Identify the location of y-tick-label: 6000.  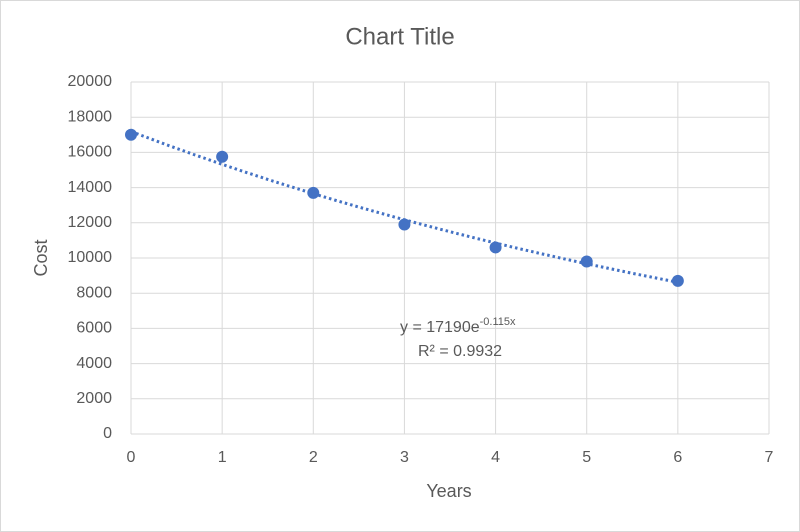
(94, 328).